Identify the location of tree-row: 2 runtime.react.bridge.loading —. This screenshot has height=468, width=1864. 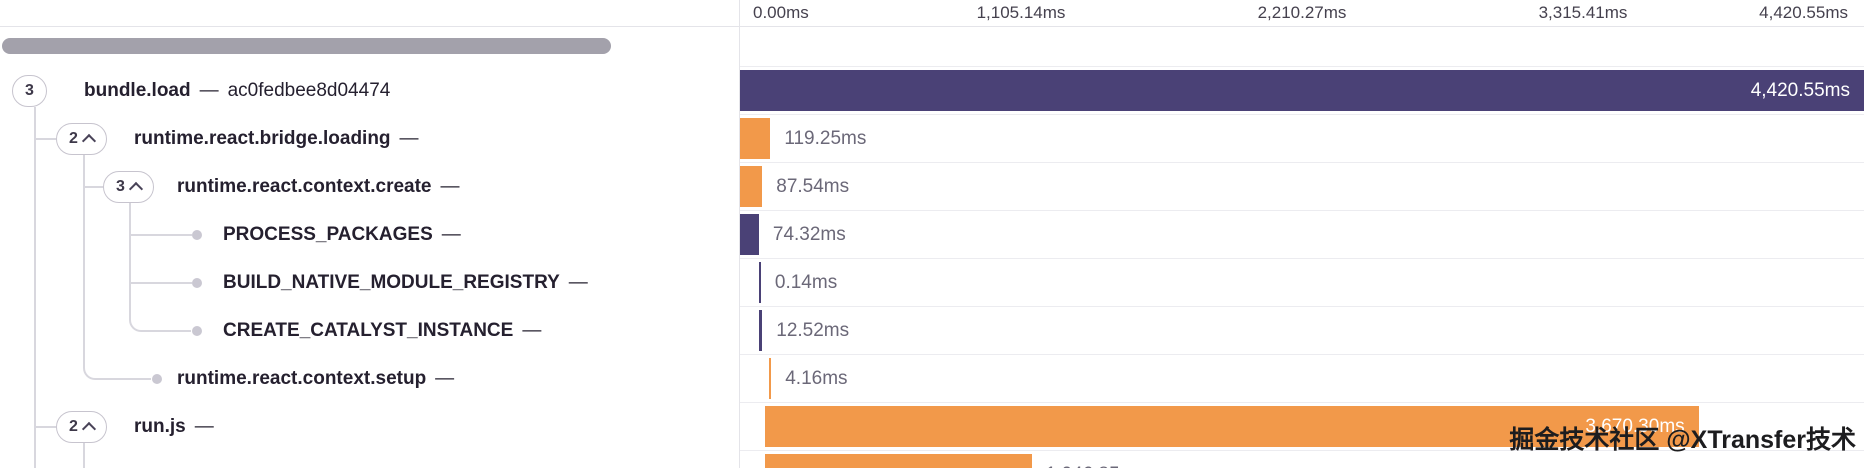
(370, 139).